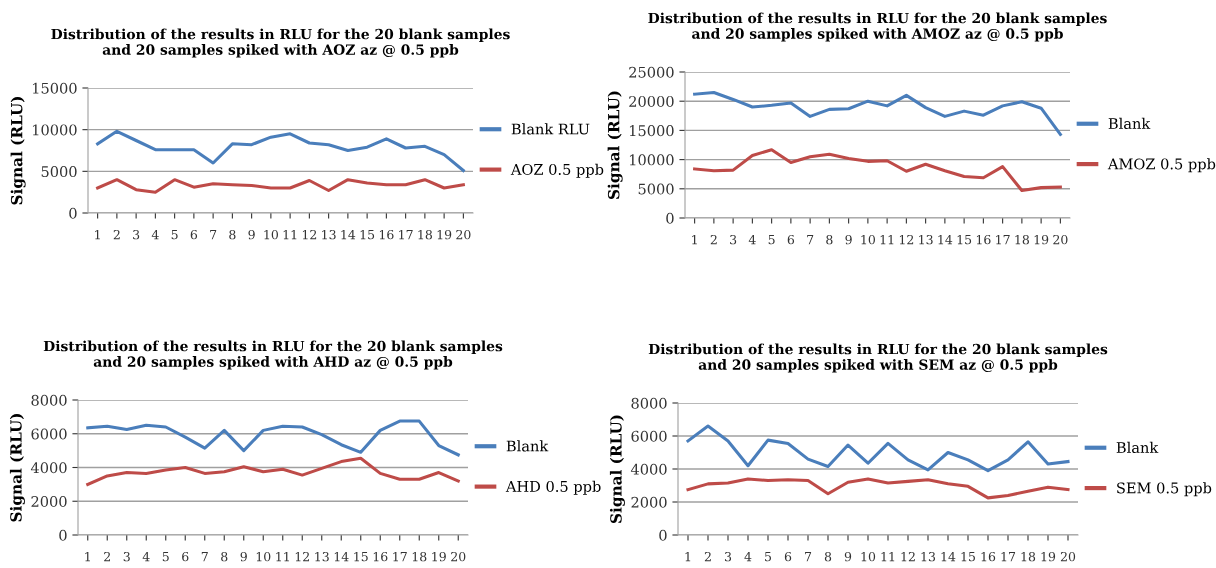  What do you see at coordinates (651, 72) in the screenshot?
I see `y-tick-label: 25000` at bounding box center [651, 72].